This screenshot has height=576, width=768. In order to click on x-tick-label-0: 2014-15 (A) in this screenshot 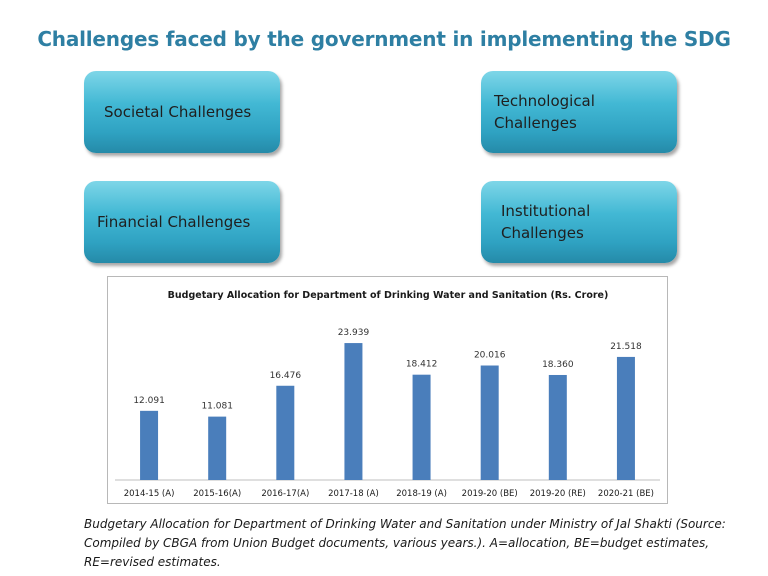, I will do `click(149, 494)`.